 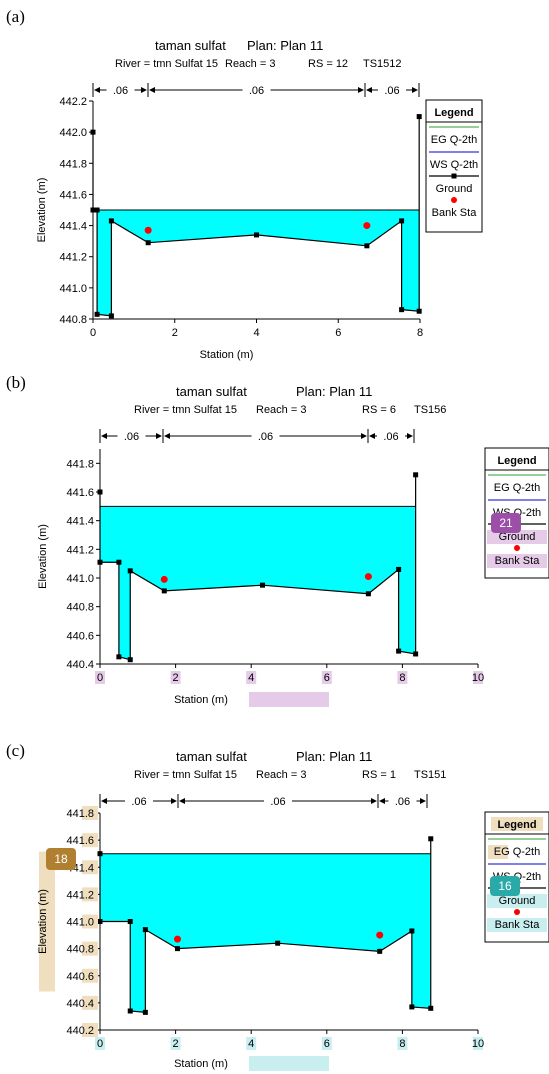 I want to click on legend-ground-marker, so click(x=454, y=176).